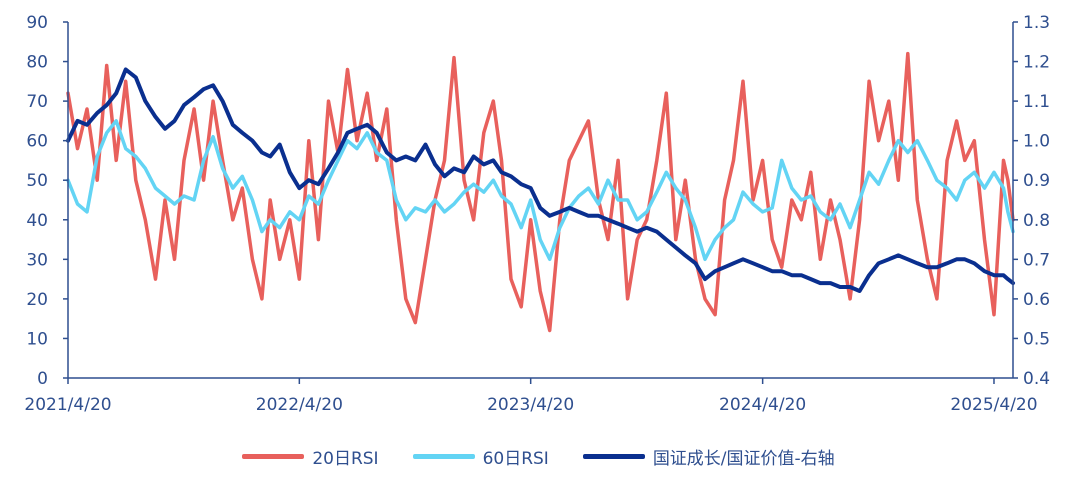  Describe the element at coordinates (1036, 221) in the screenshot. I see `right-tick-label: 0.8` at that location.